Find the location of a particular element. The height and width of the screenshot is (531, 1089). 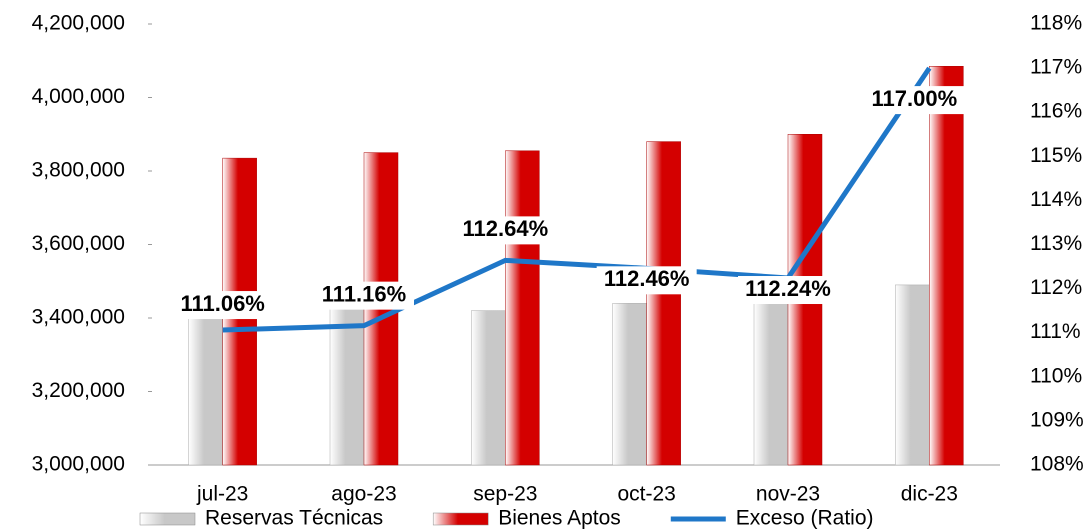

legend-label: Bienes Aptos is located at coordinates (559, 518).